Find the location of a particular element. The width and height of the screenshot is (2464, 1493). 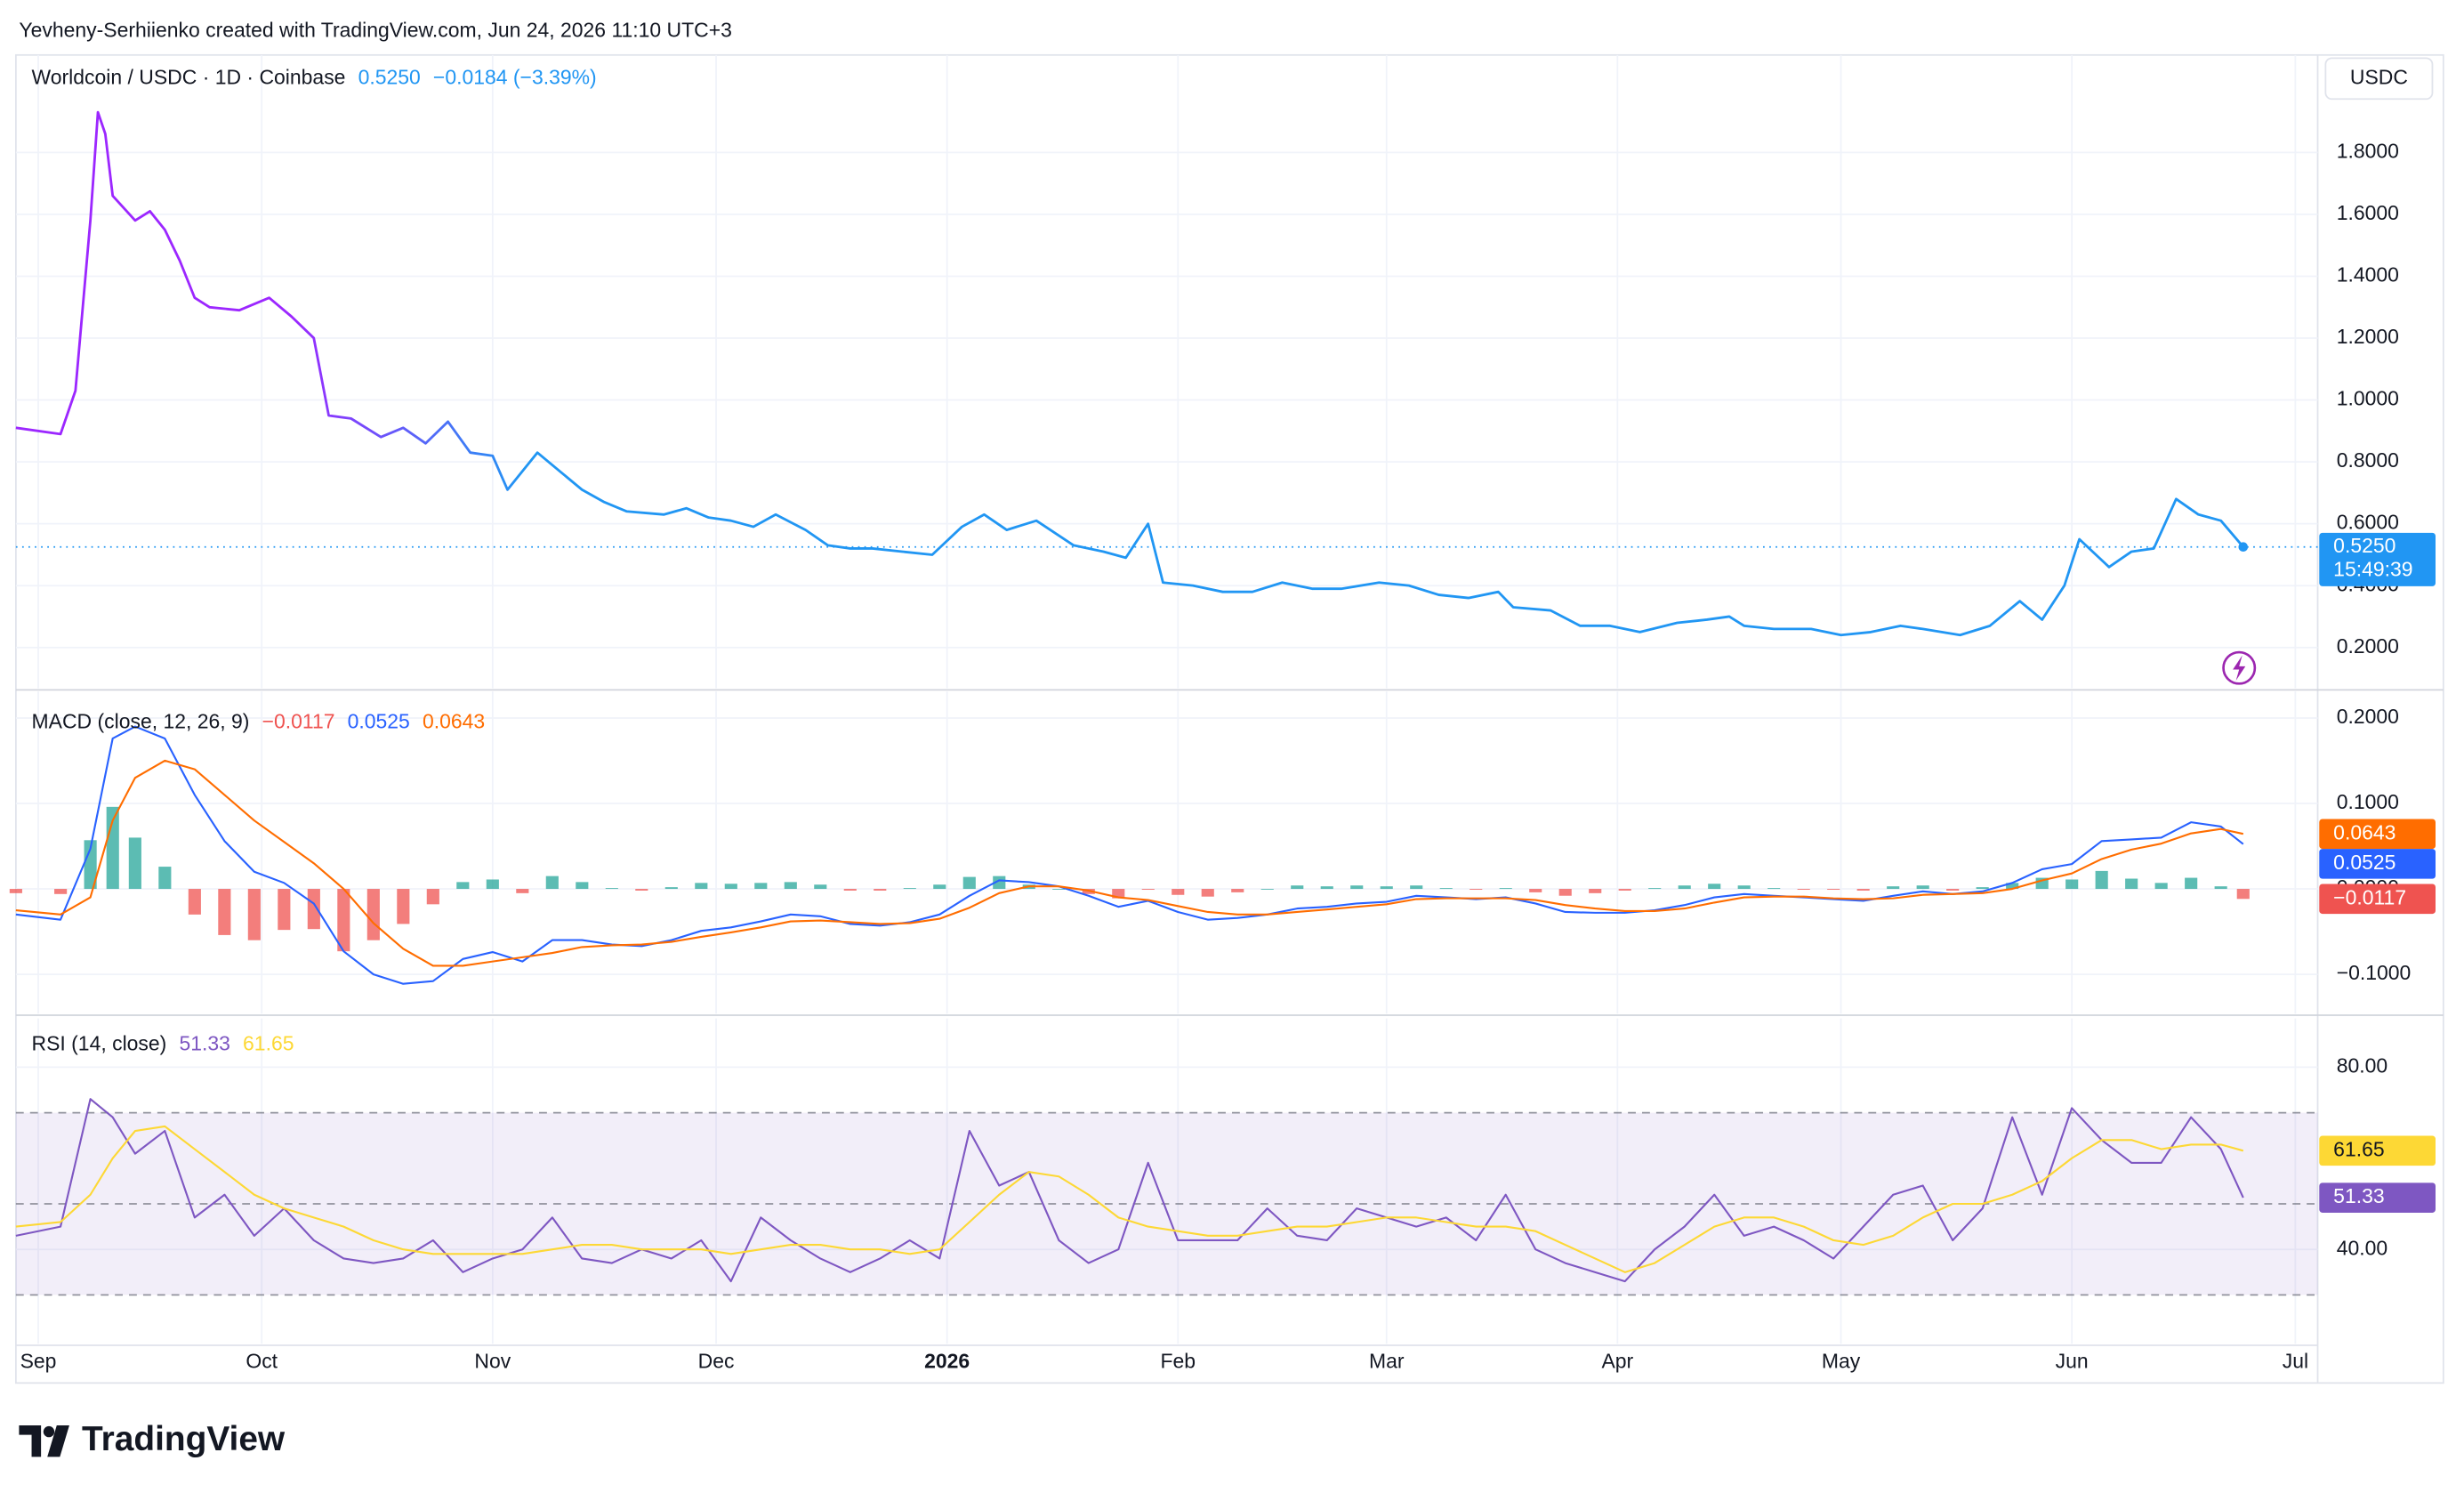

value-tag-label: 51.33 is located at coordinates (2358, 1195).